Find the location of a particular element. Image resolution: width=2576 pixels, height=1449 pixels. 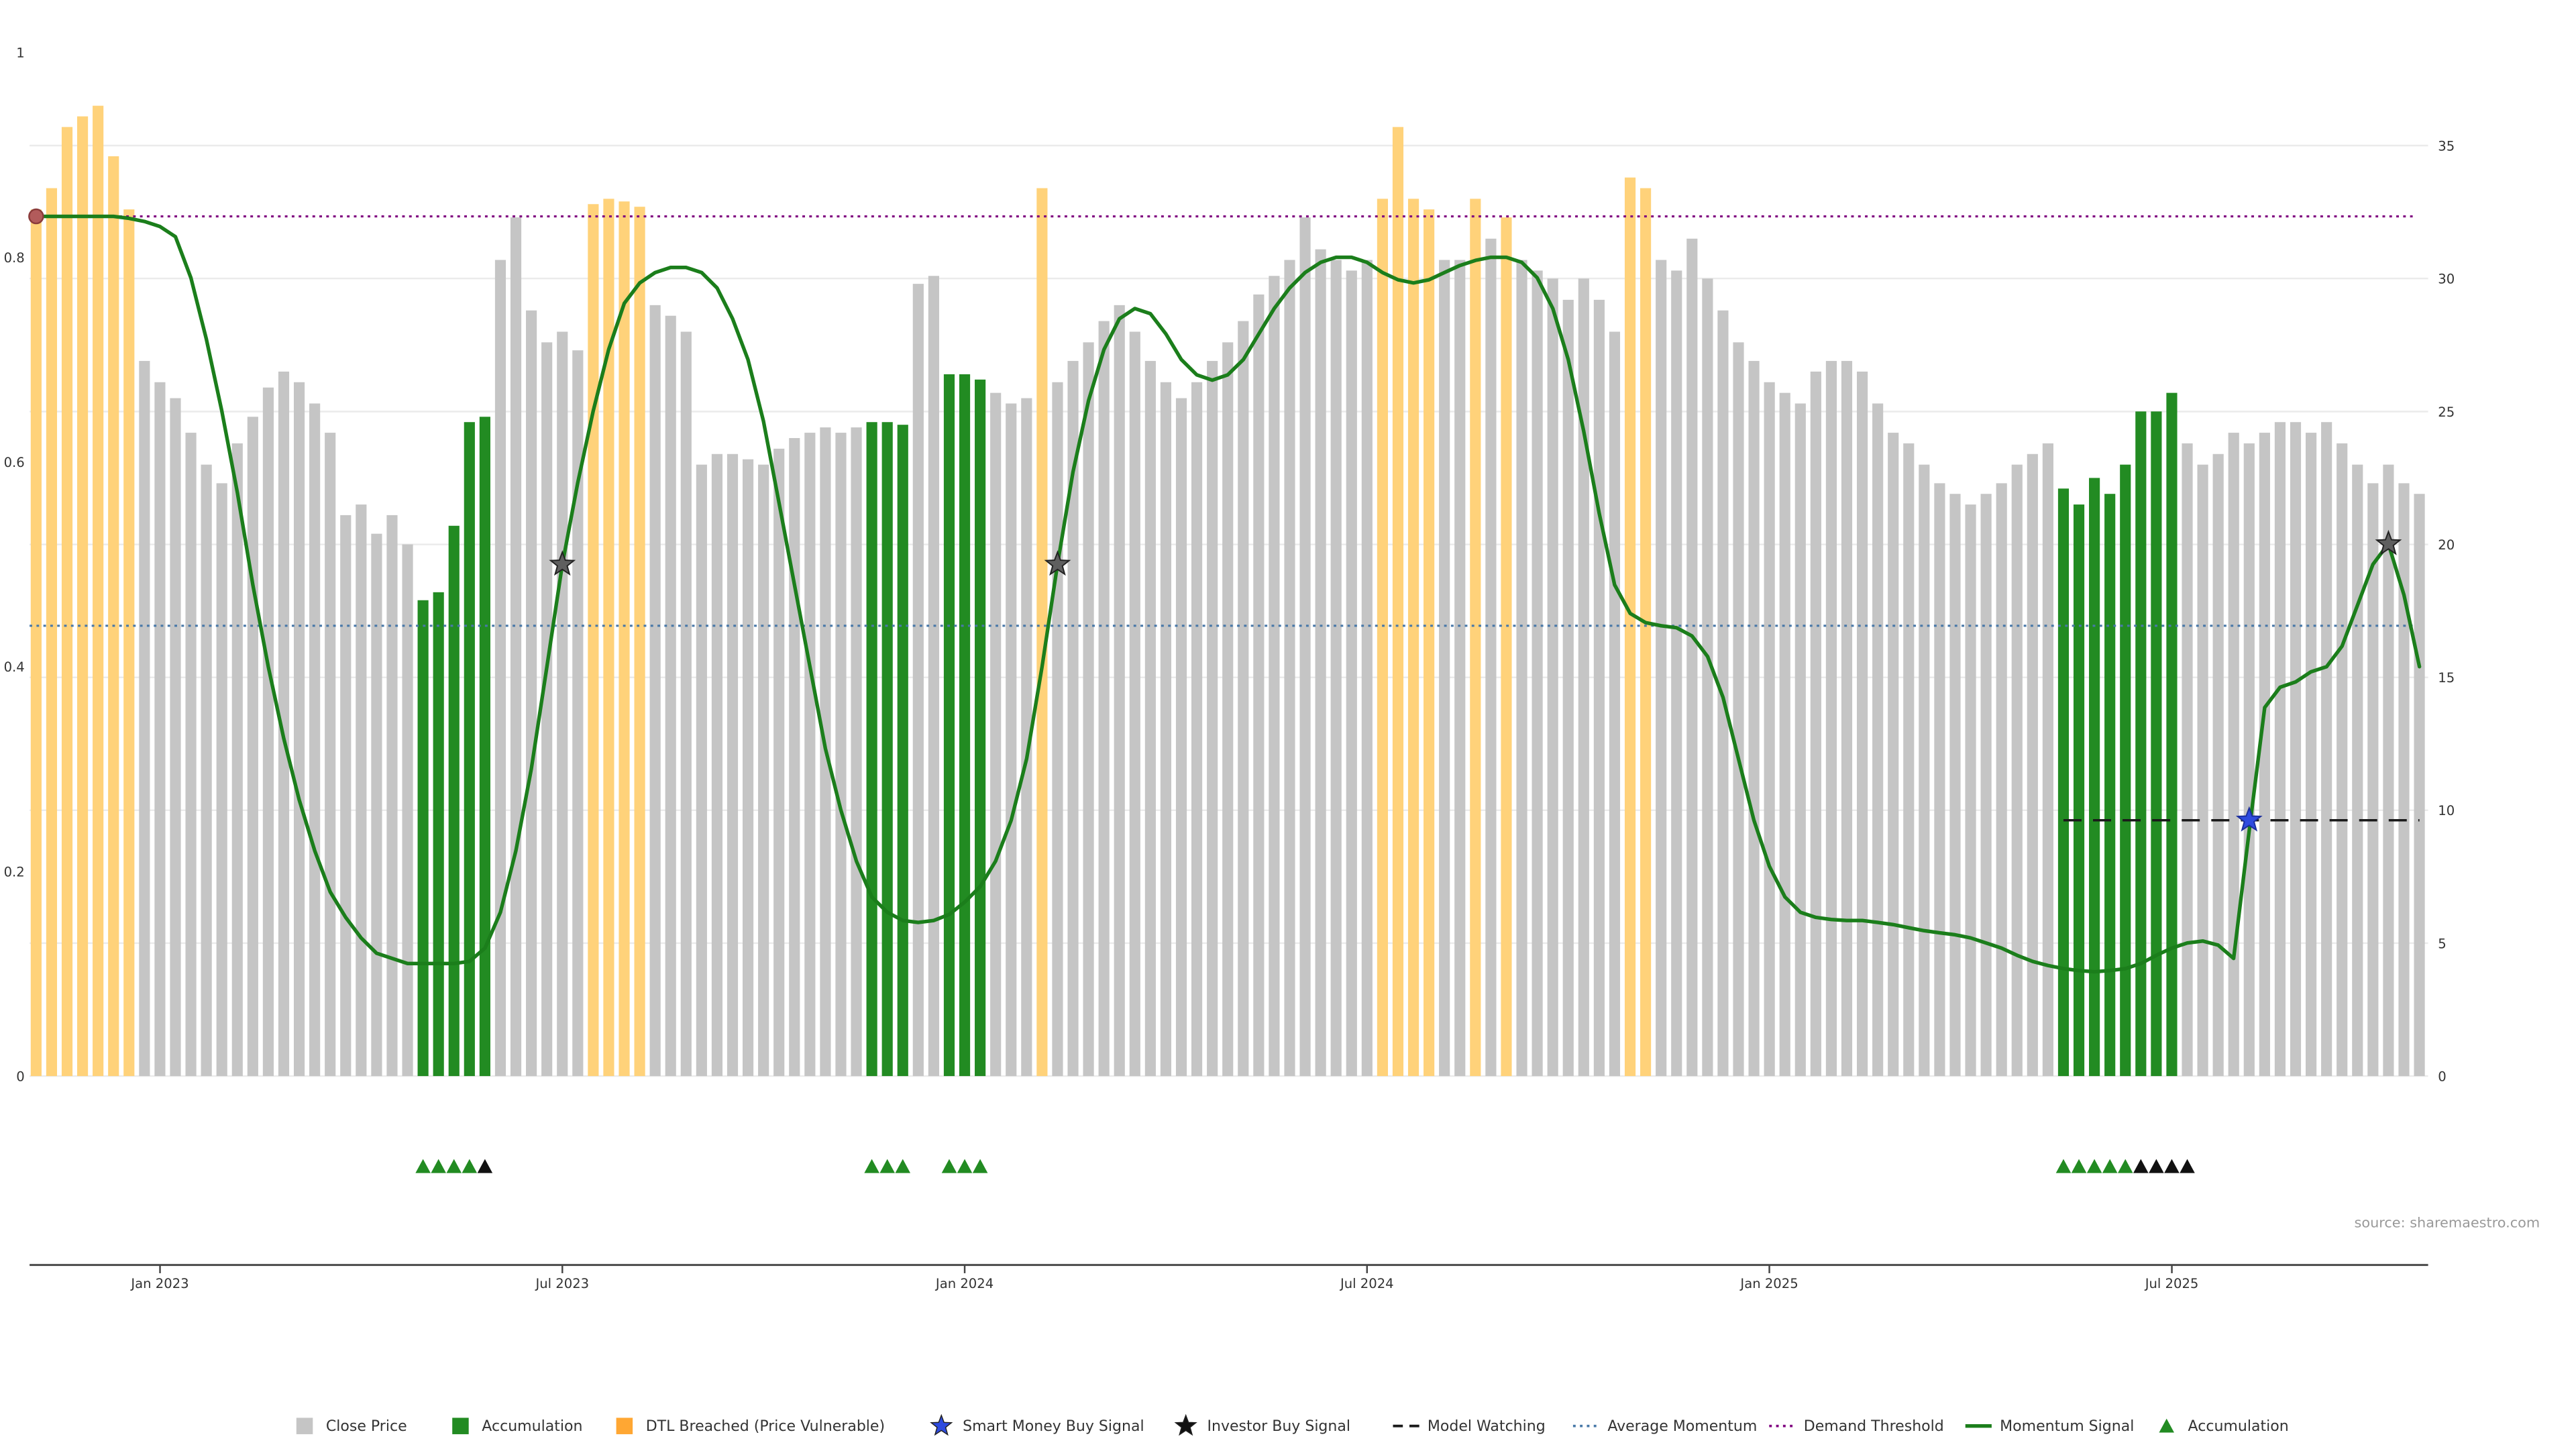

legend-label: Average Momentum is located at coordinates (1682, 1426).